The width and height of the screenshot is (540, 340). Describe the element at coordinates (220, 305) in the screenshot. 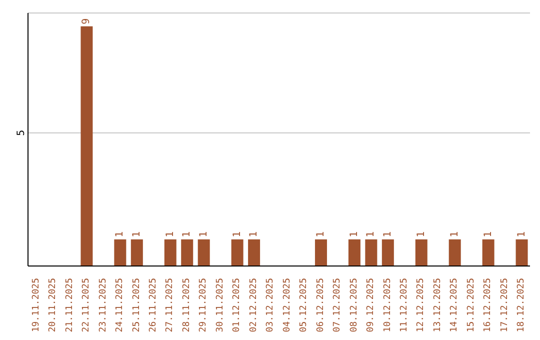

I see `x-tick-label: 30.11.2025` at that location.